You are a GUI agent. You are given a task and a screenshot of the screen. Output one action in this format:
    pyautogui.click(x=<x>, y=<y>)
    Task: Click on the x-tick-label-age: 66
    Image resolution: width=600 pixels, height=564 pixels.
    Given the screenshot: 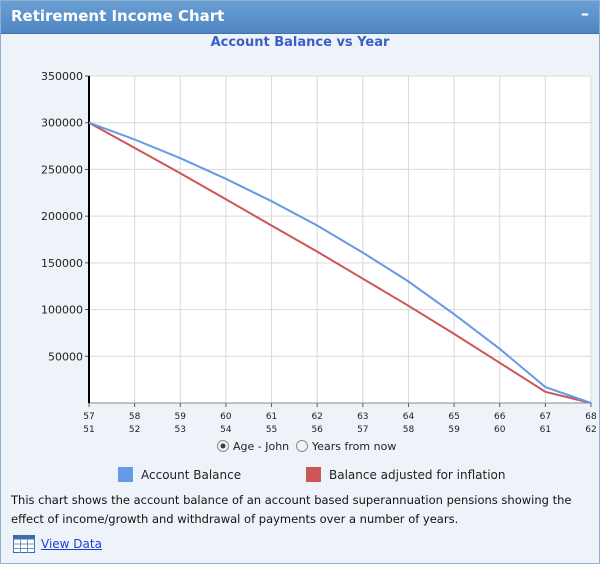 What is the action you would take?
    pyautogui.click(x=500, y=417)
    